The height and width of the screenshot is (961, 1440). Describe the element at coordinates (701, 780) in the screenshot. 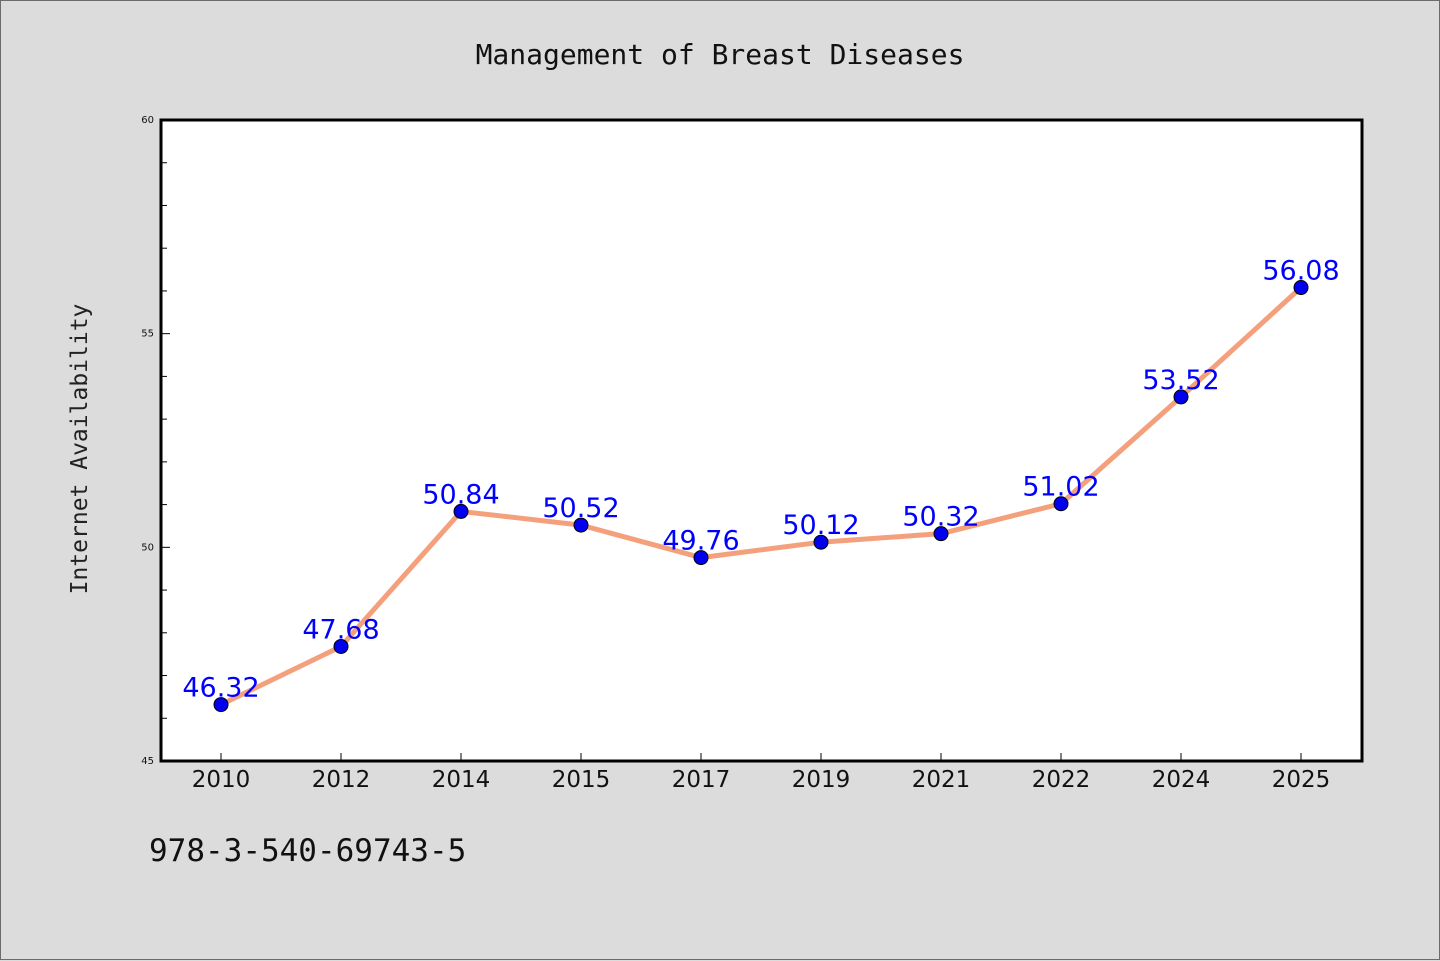

I see `x-tick-label: 2017` at that location.